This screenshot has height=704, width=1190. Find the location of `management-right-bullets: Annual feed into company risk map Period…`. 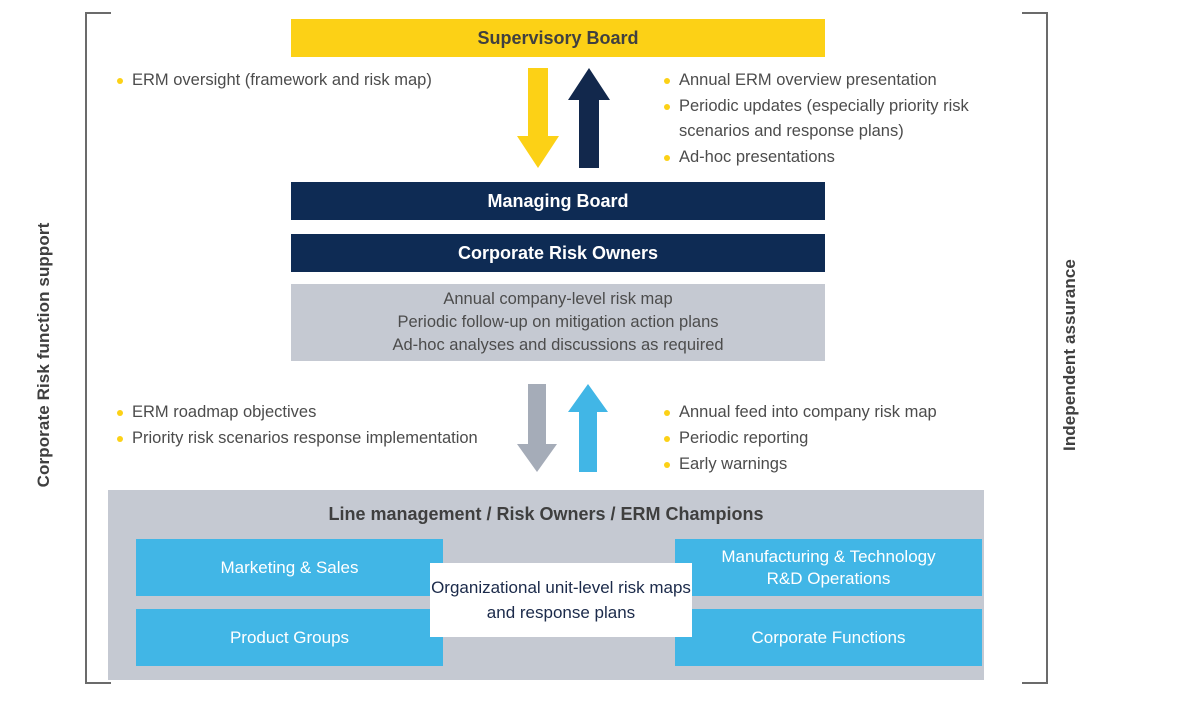

management-right-bullets: Annual feed into company risk map Period… is located at coordinates (835, 439).